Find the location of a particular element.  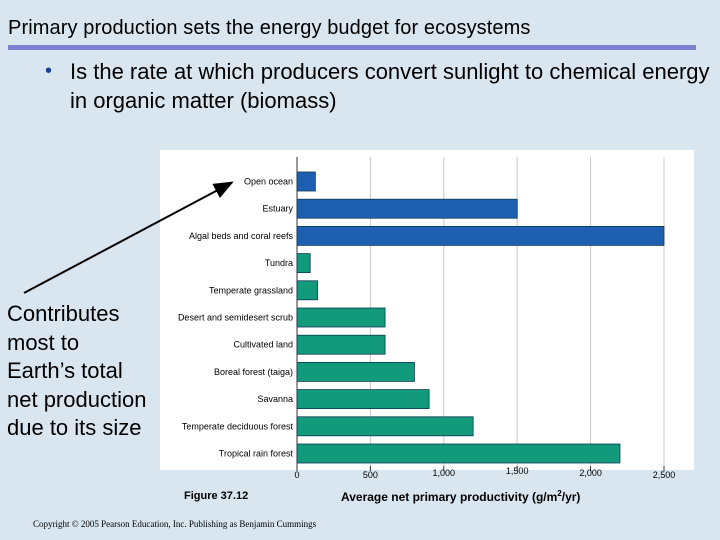

x-tick-label: 500 is located at coordinates (370, 475).